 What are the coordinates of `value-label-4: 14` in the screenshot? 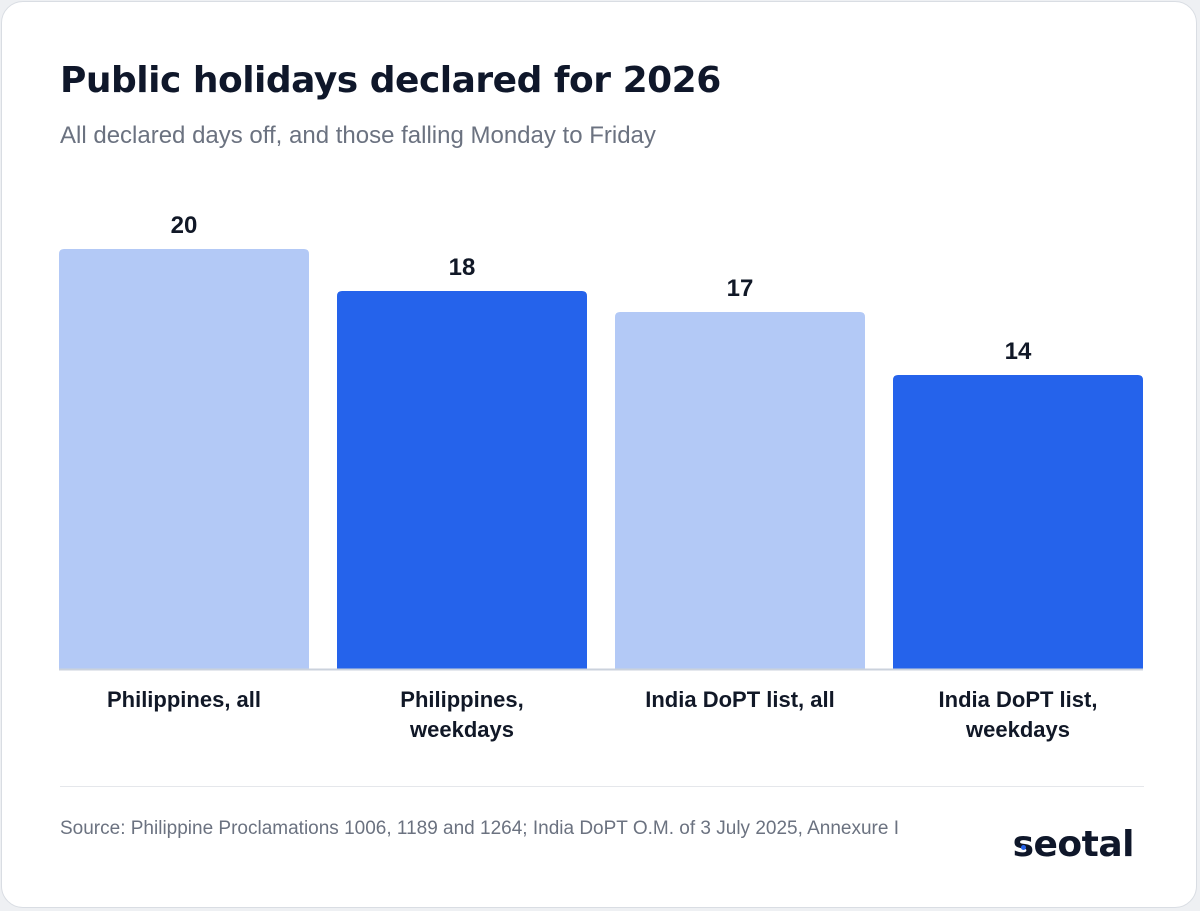 It's located at (1018, 351).